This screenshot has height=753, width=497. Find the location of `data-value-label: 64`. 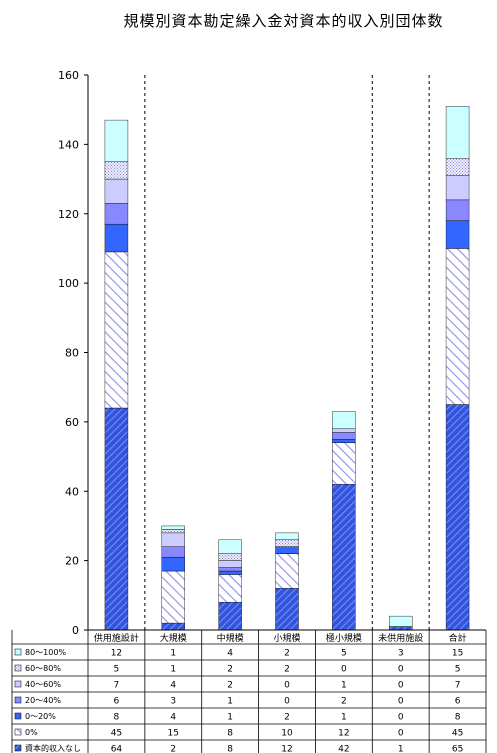

data-value-label: 64 is located at coordinates (117, 749).